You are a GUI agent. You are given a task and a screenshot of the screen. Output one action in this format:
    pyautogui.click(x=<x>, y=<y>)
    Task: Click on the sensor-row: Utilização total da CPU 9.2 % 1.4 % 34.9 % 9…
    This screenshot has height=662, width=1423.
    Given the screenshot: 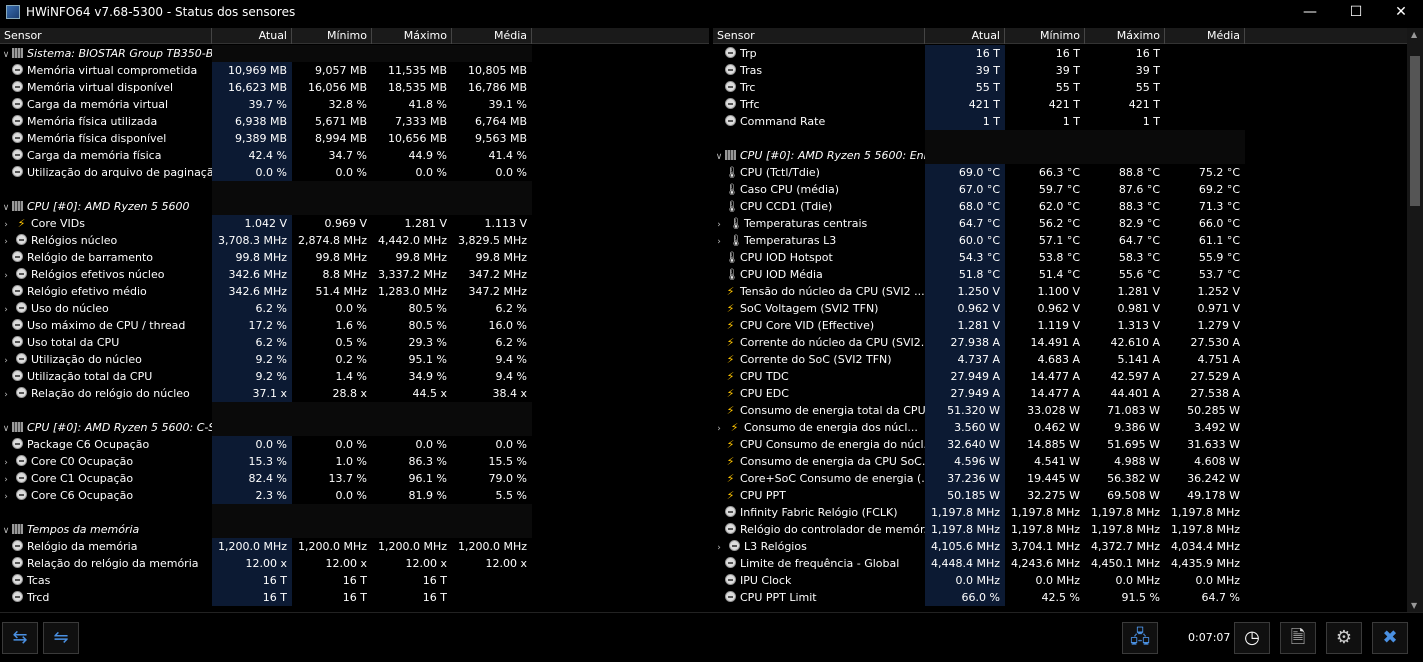 What is the action you would take?
    pyautogui.click(x=354, y=376)
    